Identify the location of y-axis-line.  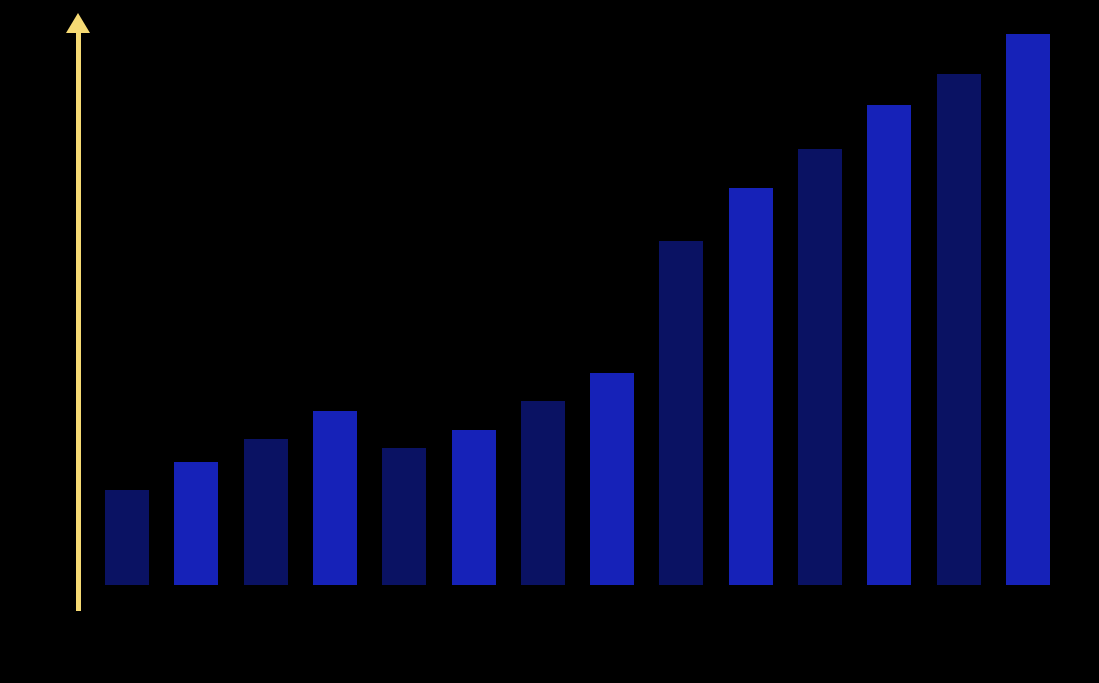
(78, 320).